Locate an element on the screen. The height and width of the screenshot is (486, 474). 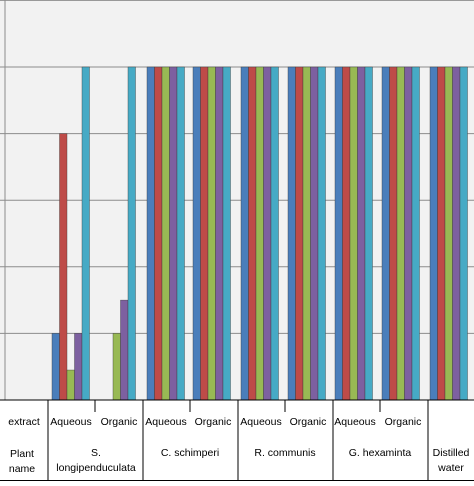
plant-name-label: water is located at coordinates (450, 468).